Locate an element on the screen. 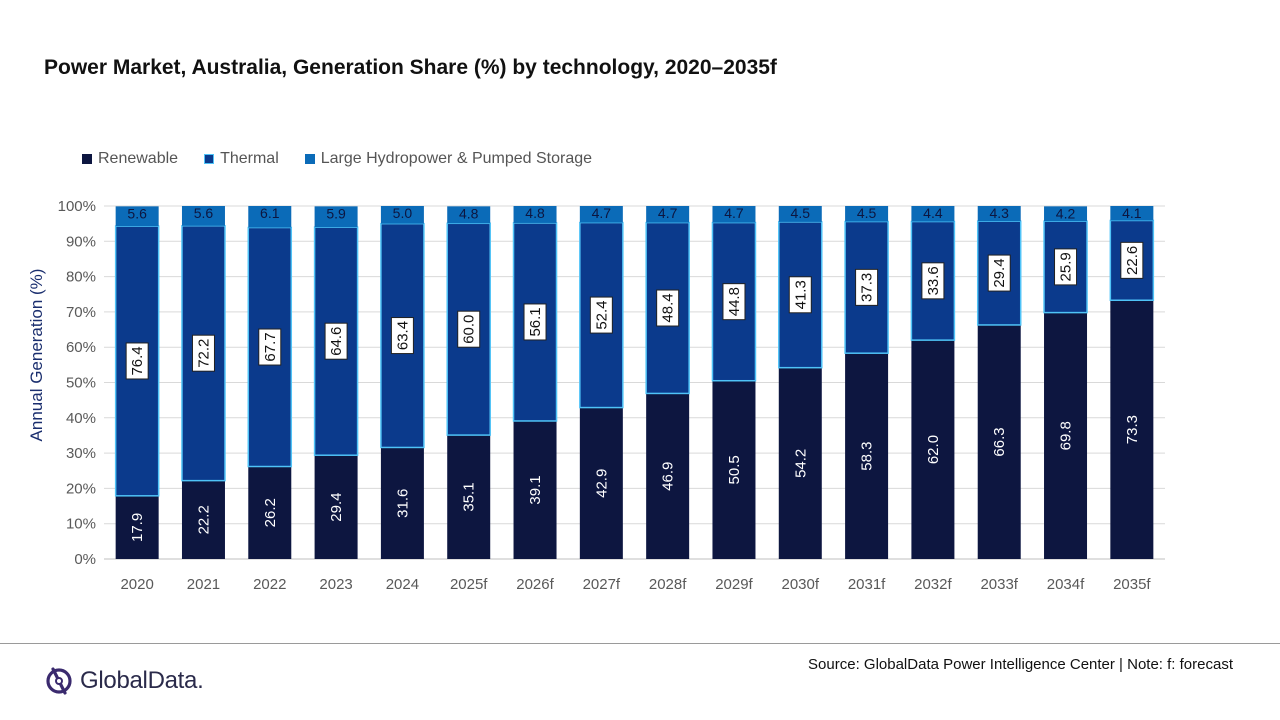 This screenshot has width=1280, height=720. data-label-text: 42.9 is located at coordinates (601, 483).